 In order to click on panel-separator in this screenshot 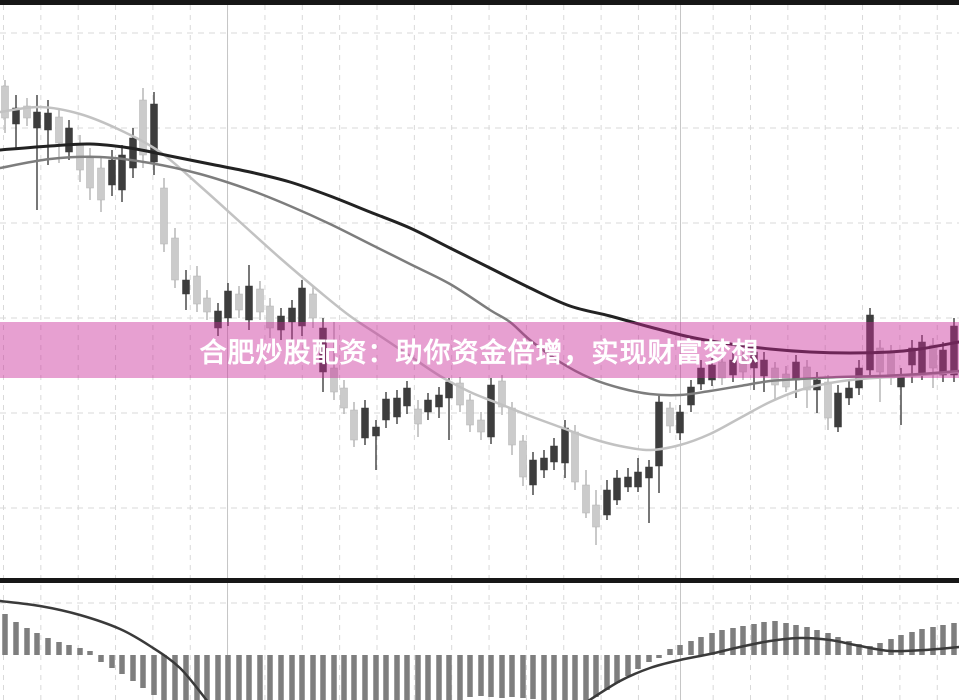, I will do `click(479, 580)`.